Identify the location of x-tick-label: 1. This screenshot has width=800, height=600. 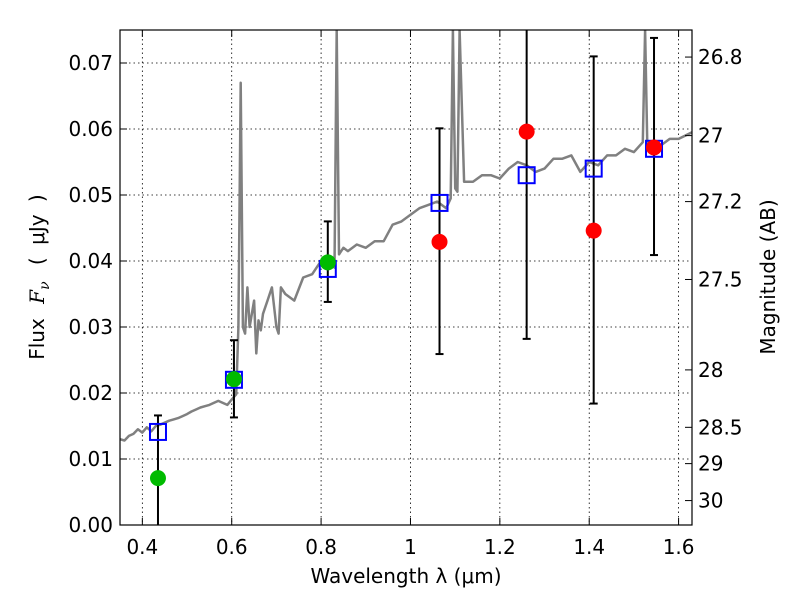
(410, 547).